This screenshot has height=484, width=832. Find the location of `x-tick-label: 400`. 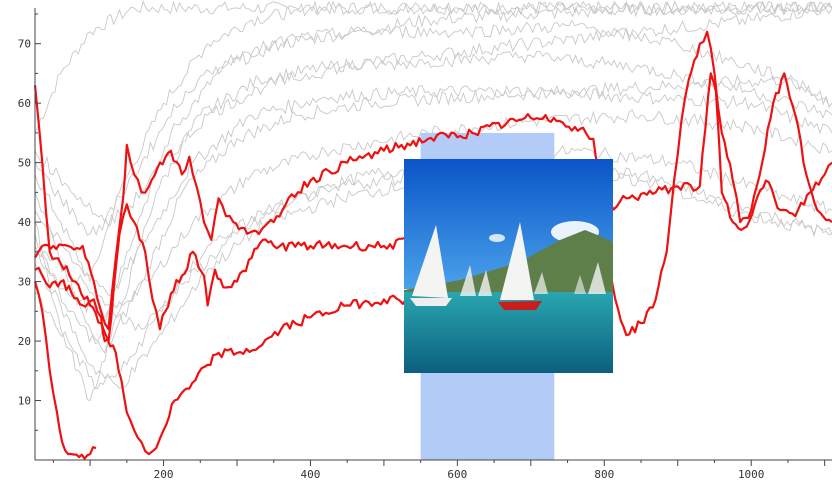

x-tick-label: 400 is located at coordinates (311, 474).